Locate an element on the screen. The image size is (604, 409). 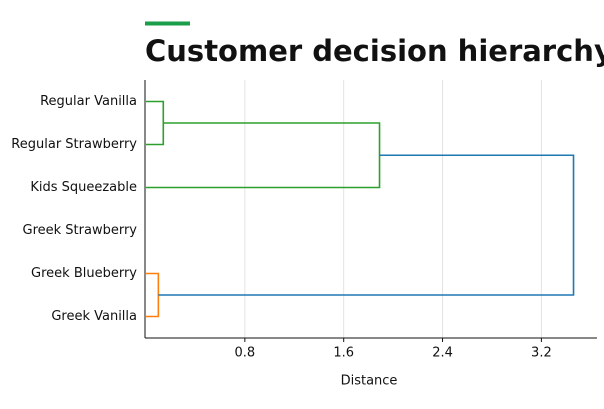
leaf-label: Regular Strawberry is located at coordinates (74, 144).